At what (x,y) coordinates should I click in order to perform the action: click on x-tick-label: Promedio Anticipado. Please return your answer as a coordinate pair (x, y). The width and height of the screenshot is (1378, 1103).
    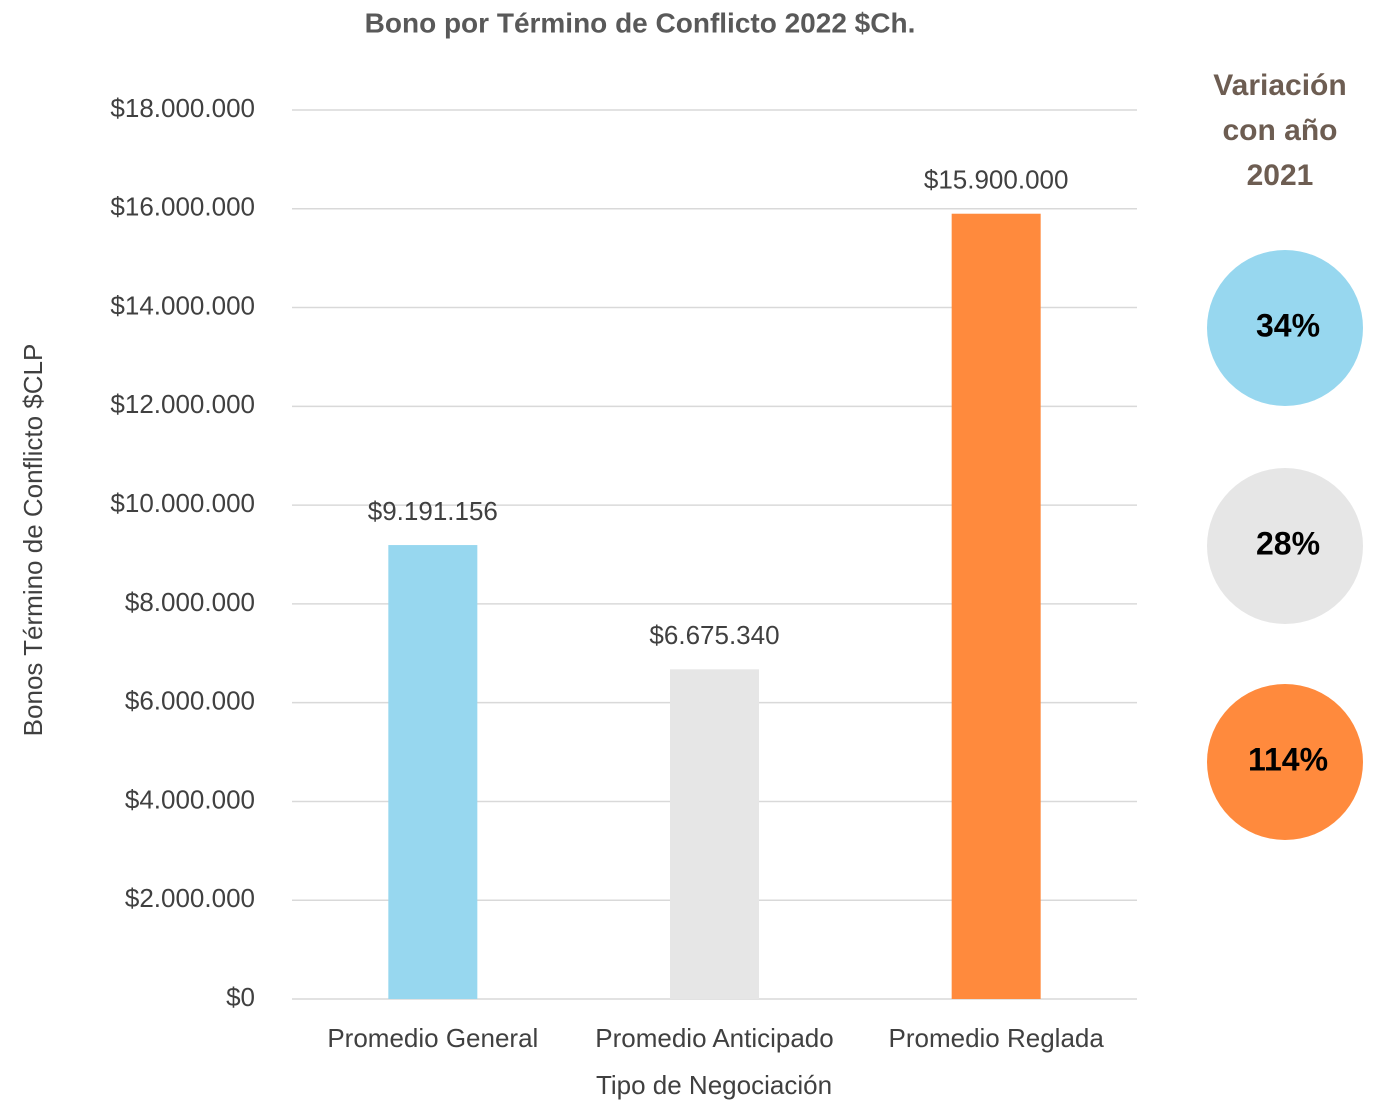
    Looking at the image, I should click on (714, 1038).